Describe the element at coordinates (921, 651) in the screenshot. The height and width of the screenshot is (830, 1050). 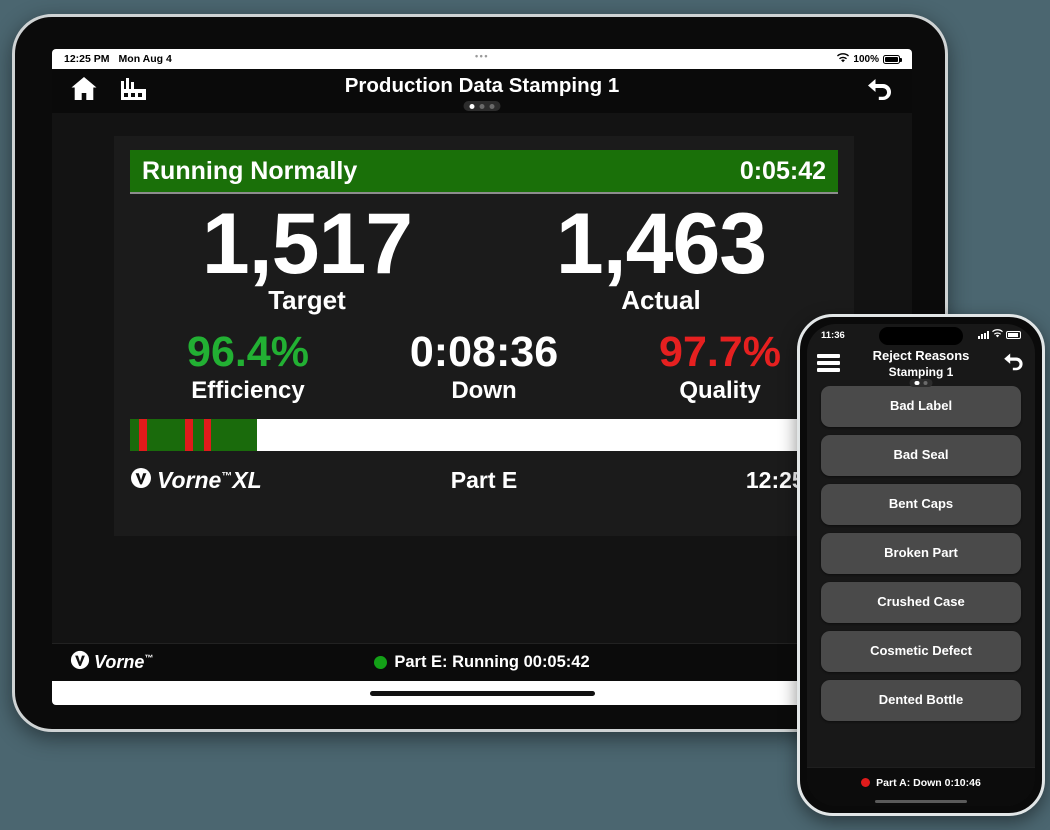
I see `reject-reason-button: Cosmetic Defect` at that location.